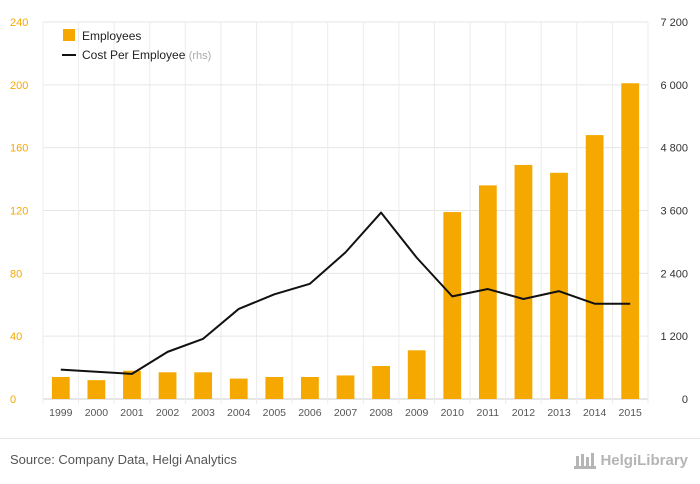  What do you see at coordinates (524, 413) in the screenshot?
I see `x-tick-label: 2012` at bounding box center [524, 413].